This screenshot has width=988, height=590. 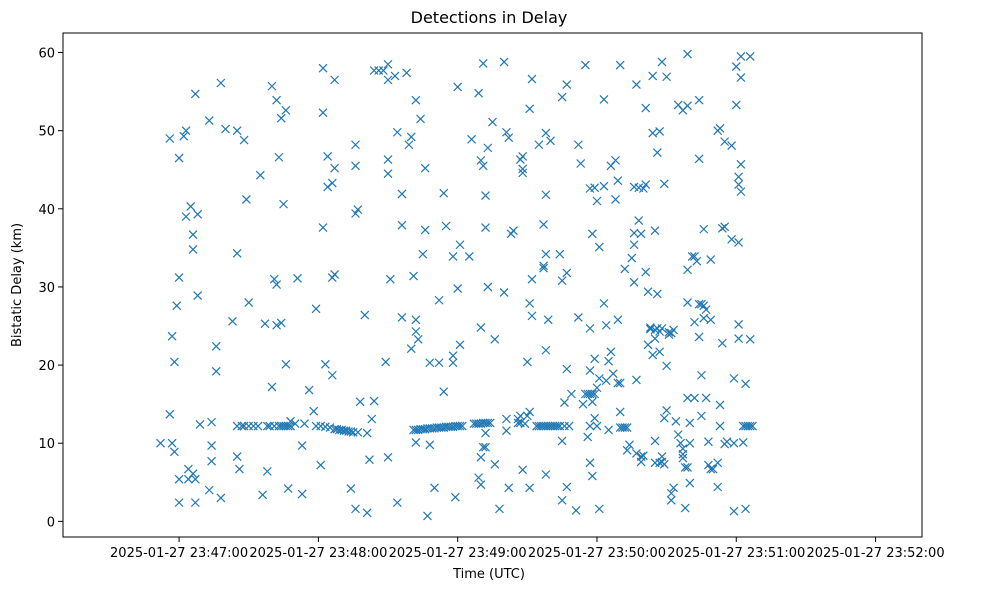 What do you see at coordinates (17, 285) in the screenshot?
I see `y-axis-label: Bistatic Delay (km)` at bounding box center [17, 285].